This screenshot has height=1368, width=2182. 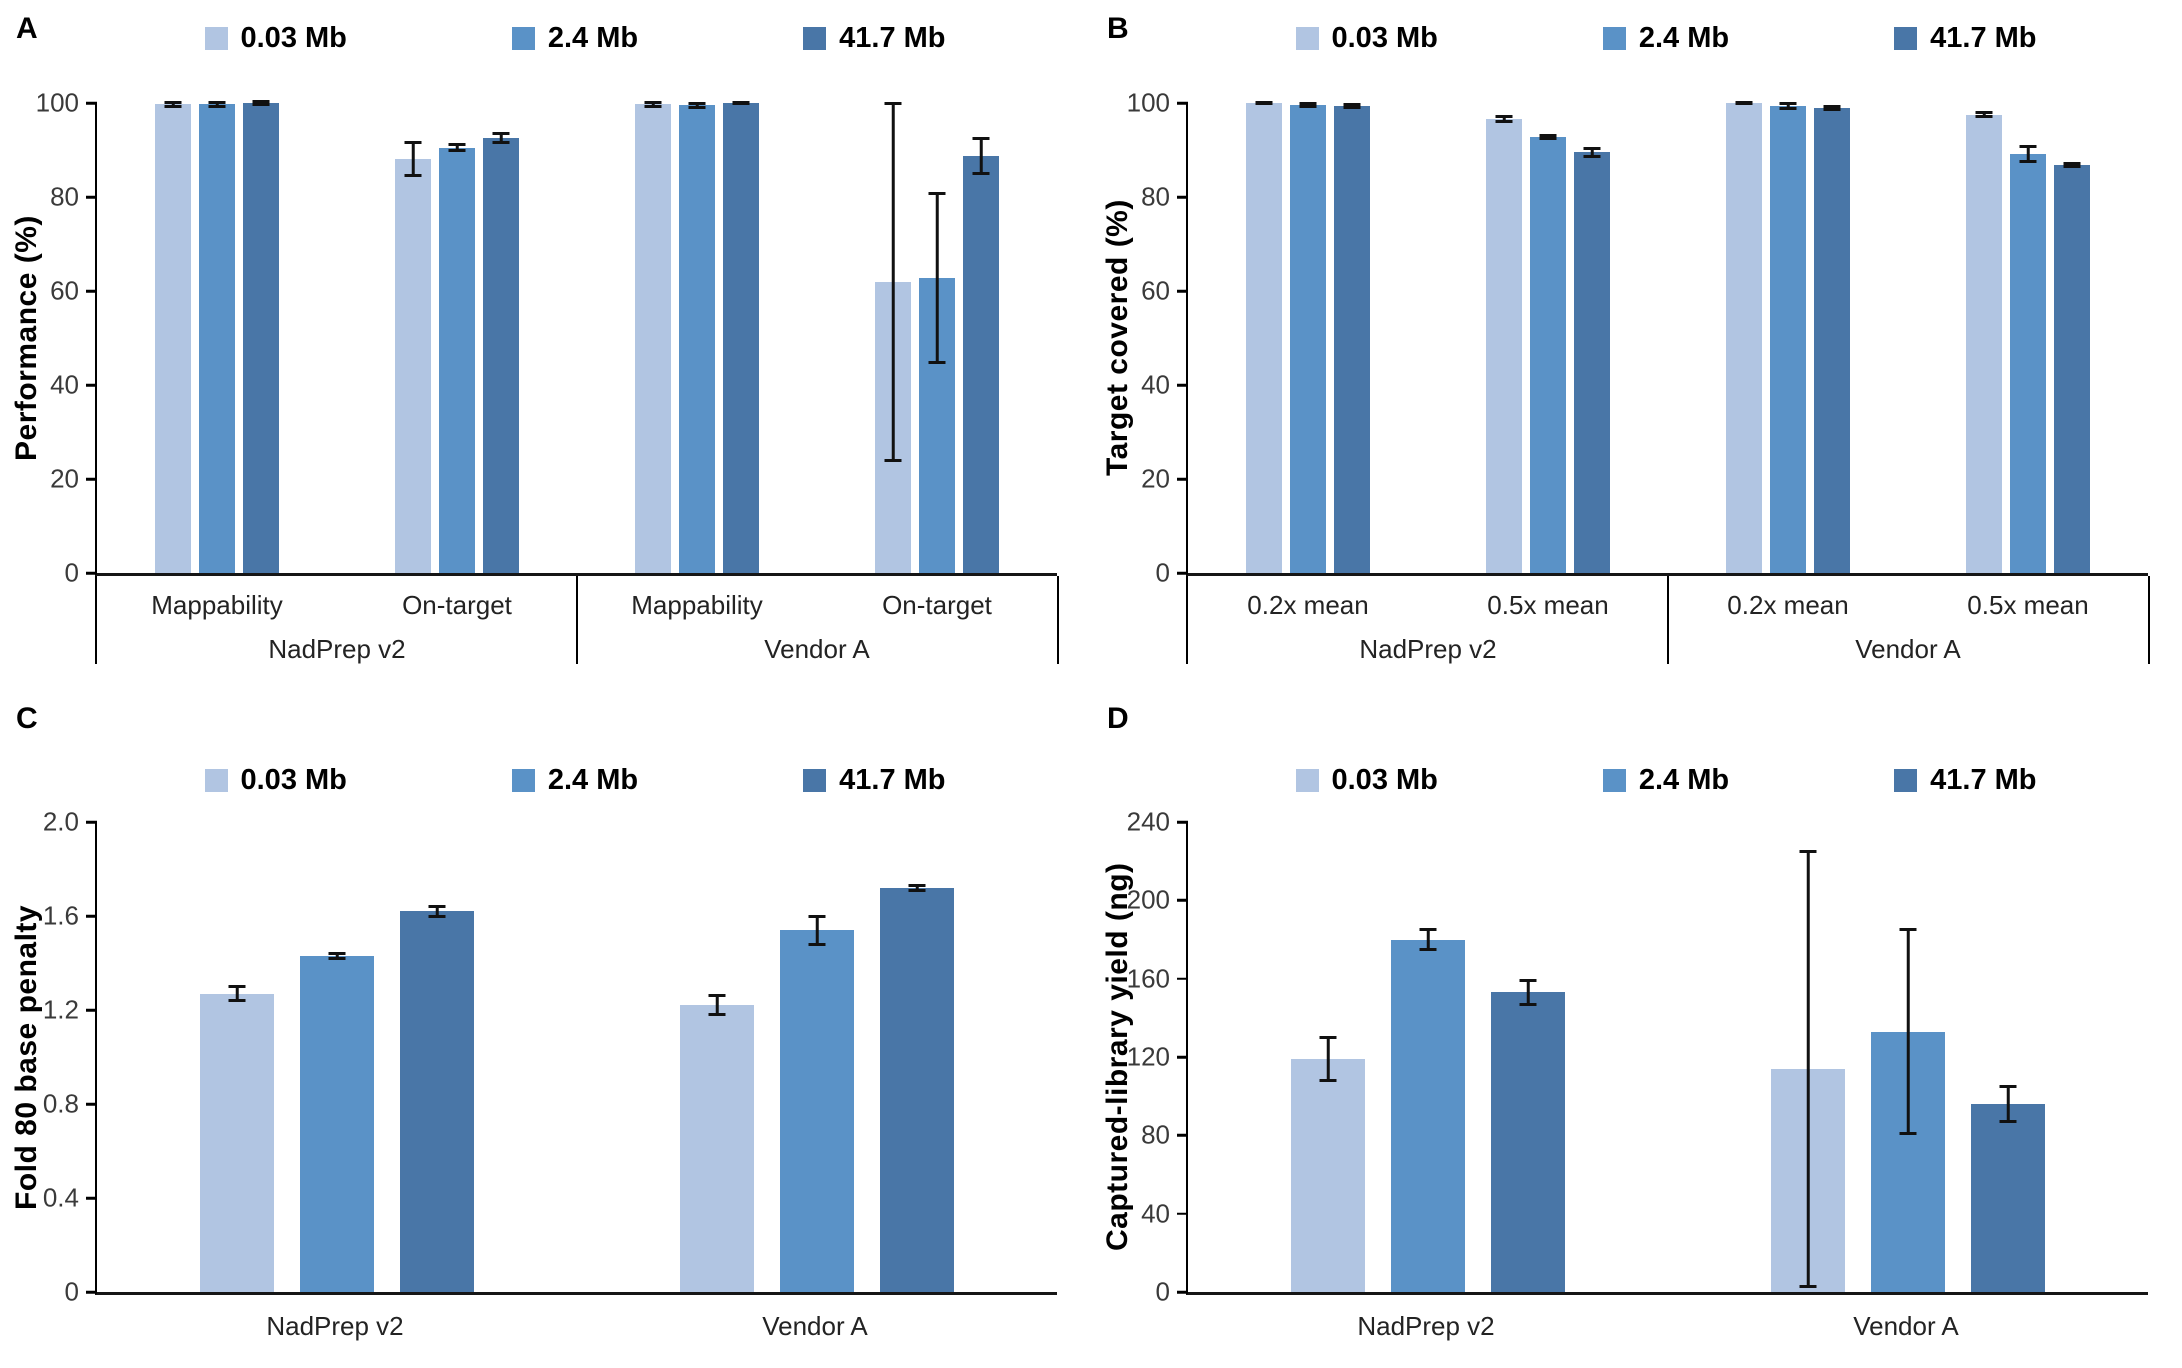 I want to click on y-tick-label: 100, so click(x=1148, y=102).